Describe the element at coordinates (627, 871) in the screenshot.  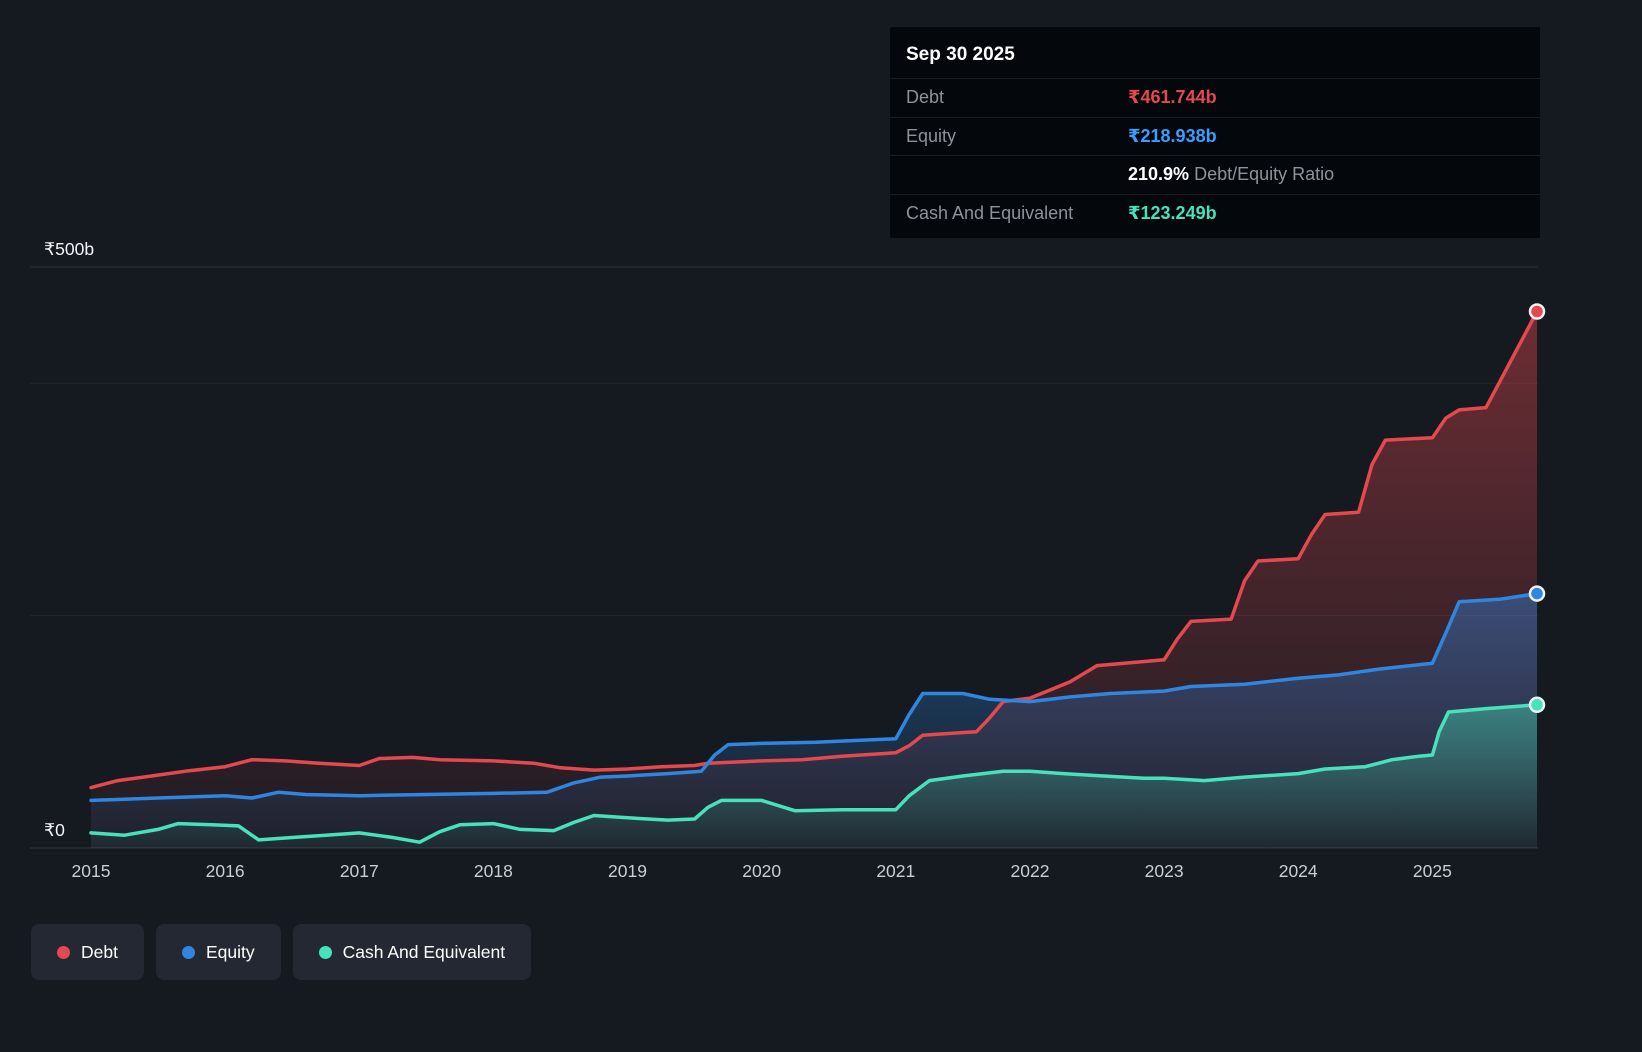
I see `x-axis-label-2019: 2019` at that location.